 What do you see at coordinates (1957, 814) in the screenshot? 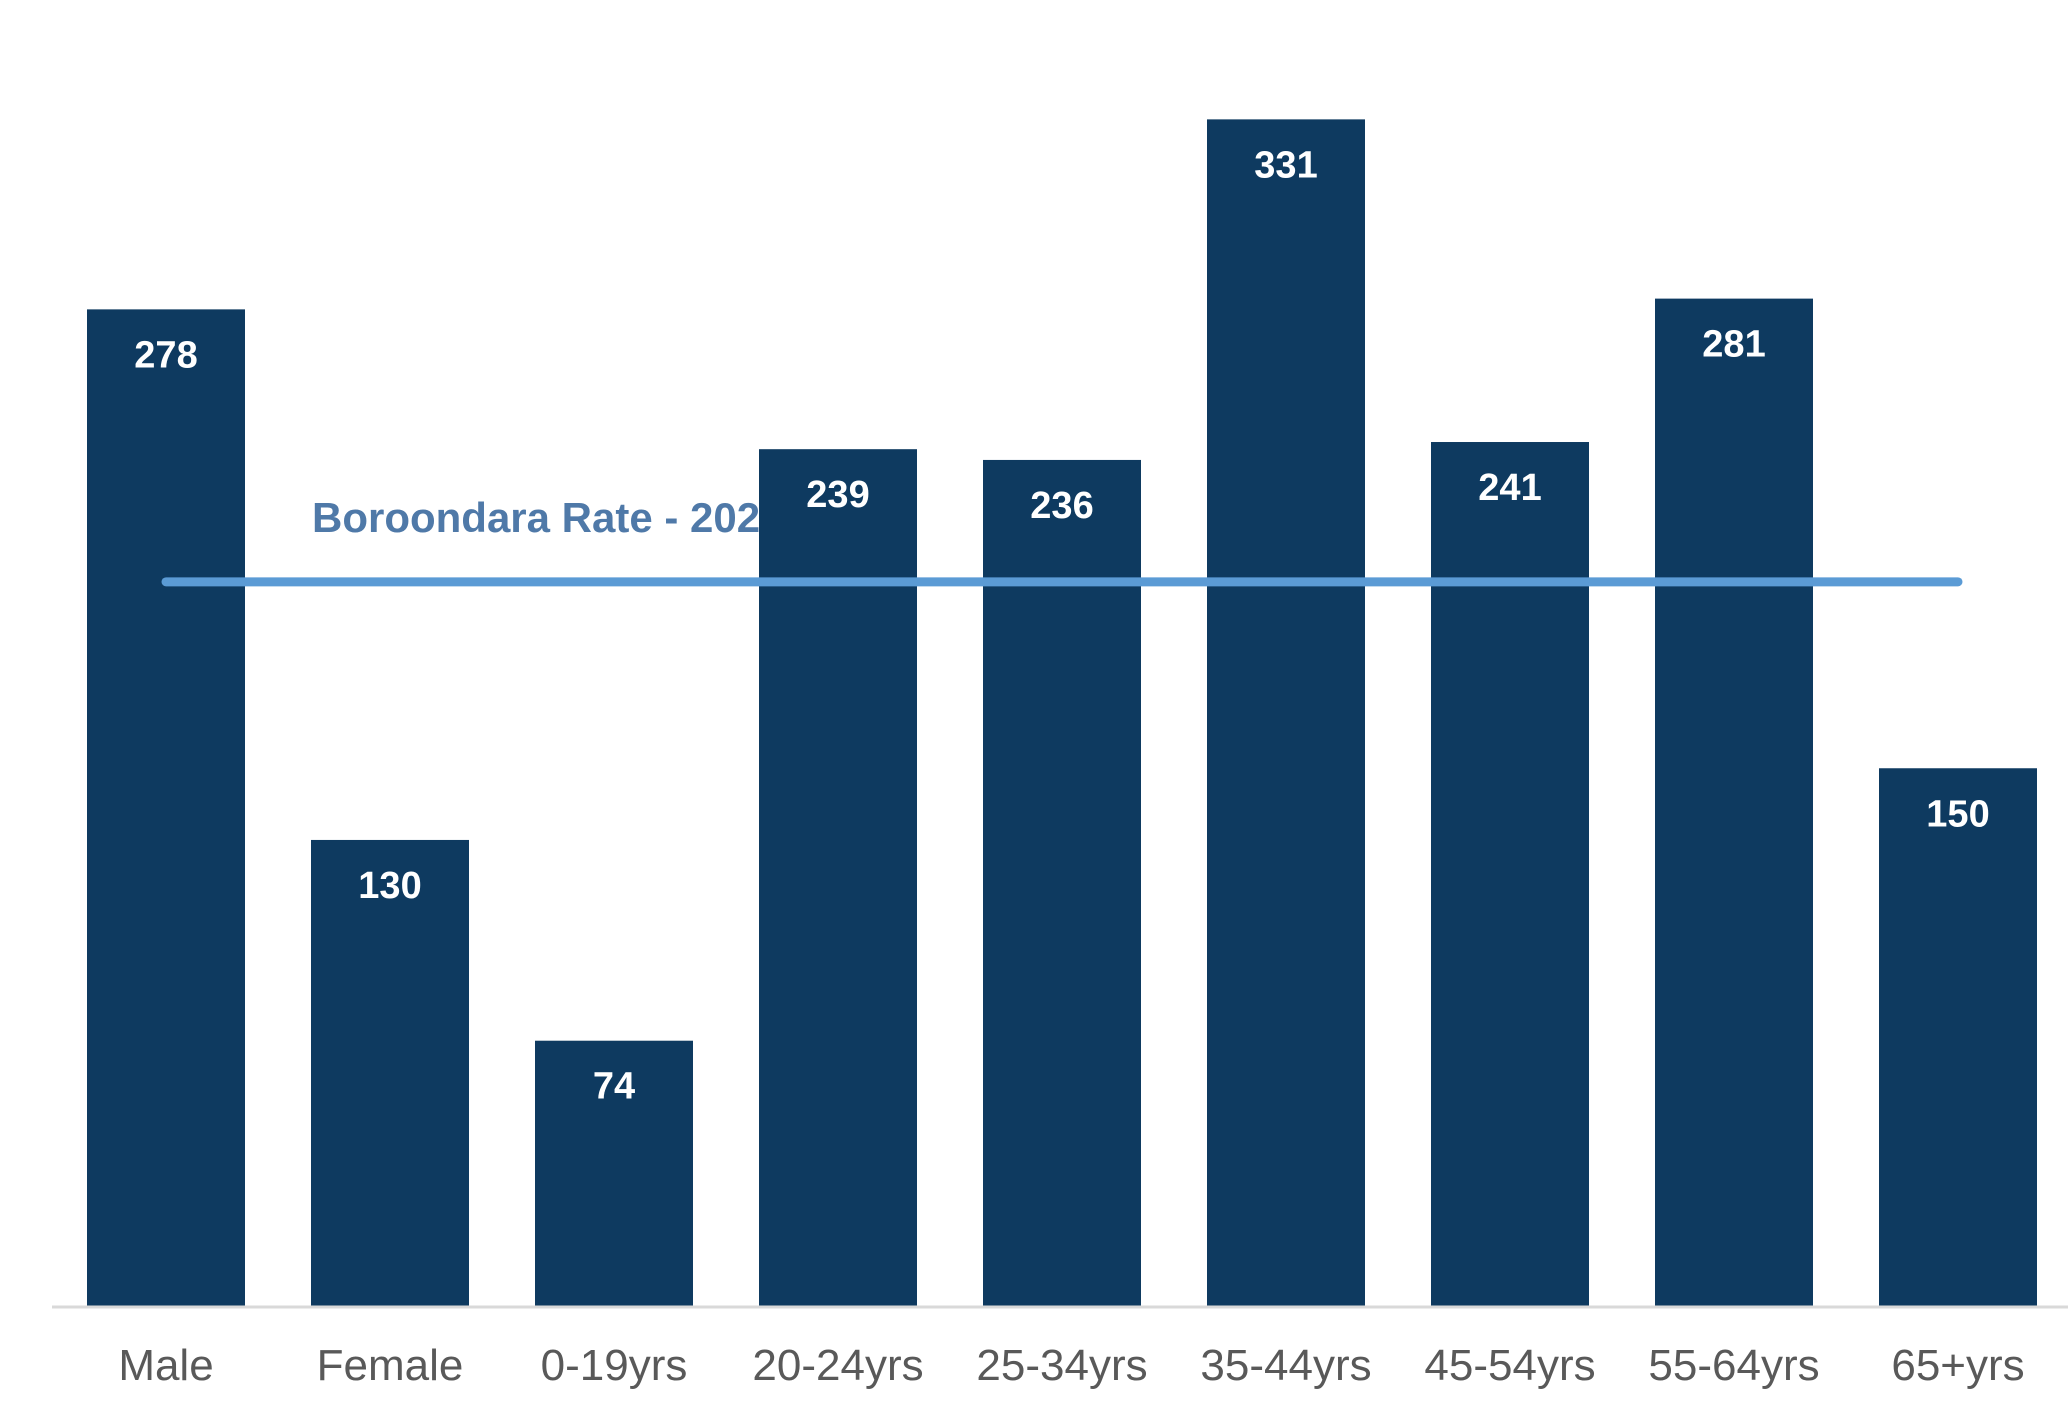
I see `data-label: 150` at bounding box center [1957, 814].